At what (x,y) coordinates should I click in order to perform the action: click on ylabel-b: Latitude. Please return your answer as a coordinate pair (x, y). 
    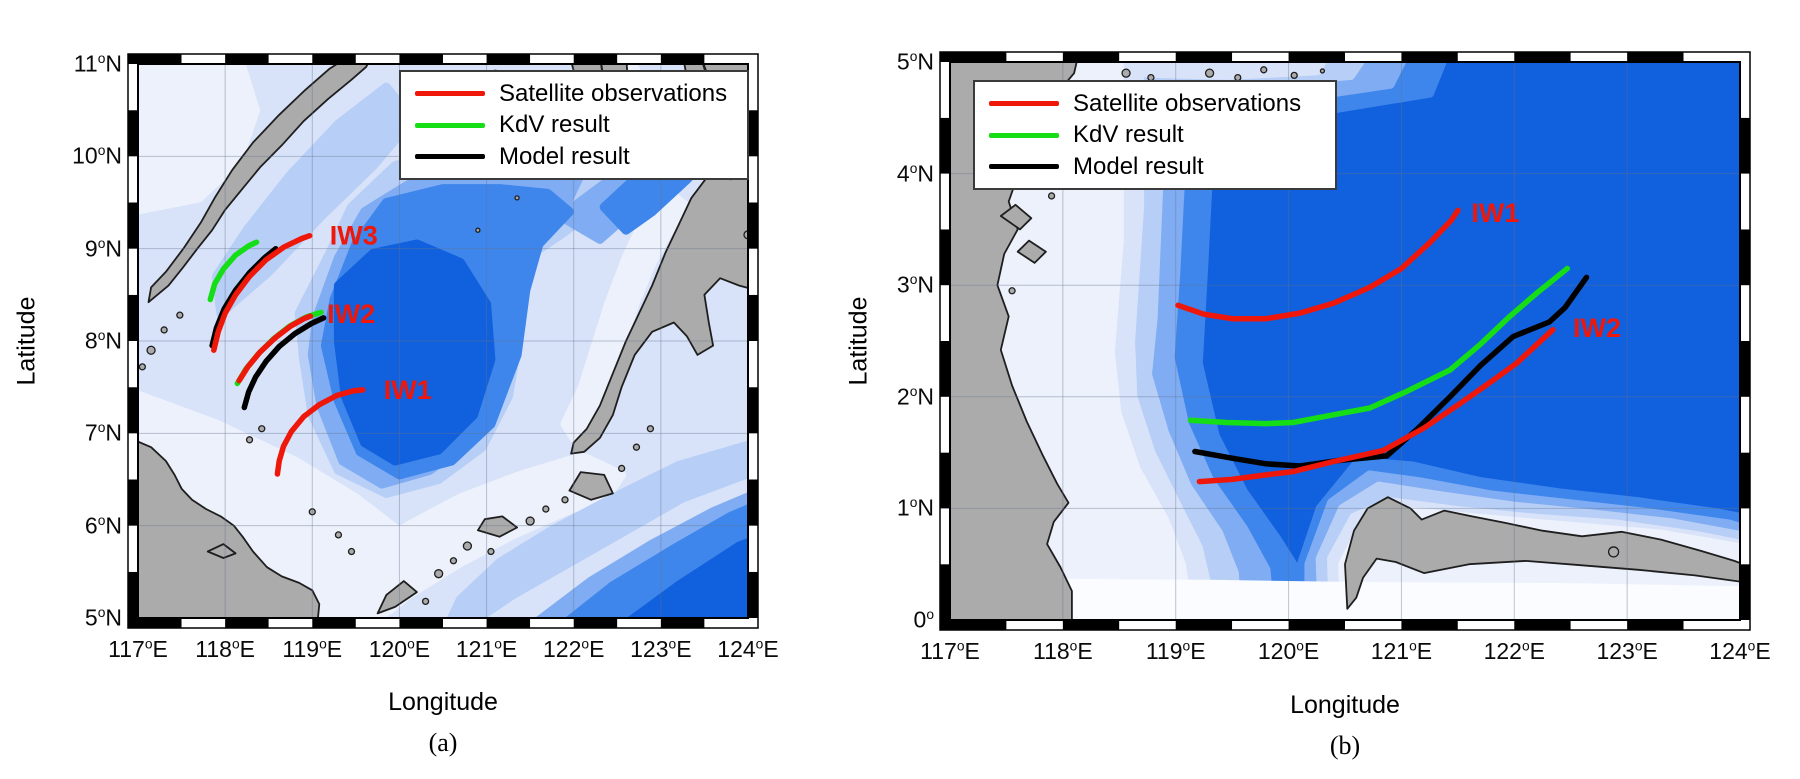
    Looking at the image, I should click on (858, 341).